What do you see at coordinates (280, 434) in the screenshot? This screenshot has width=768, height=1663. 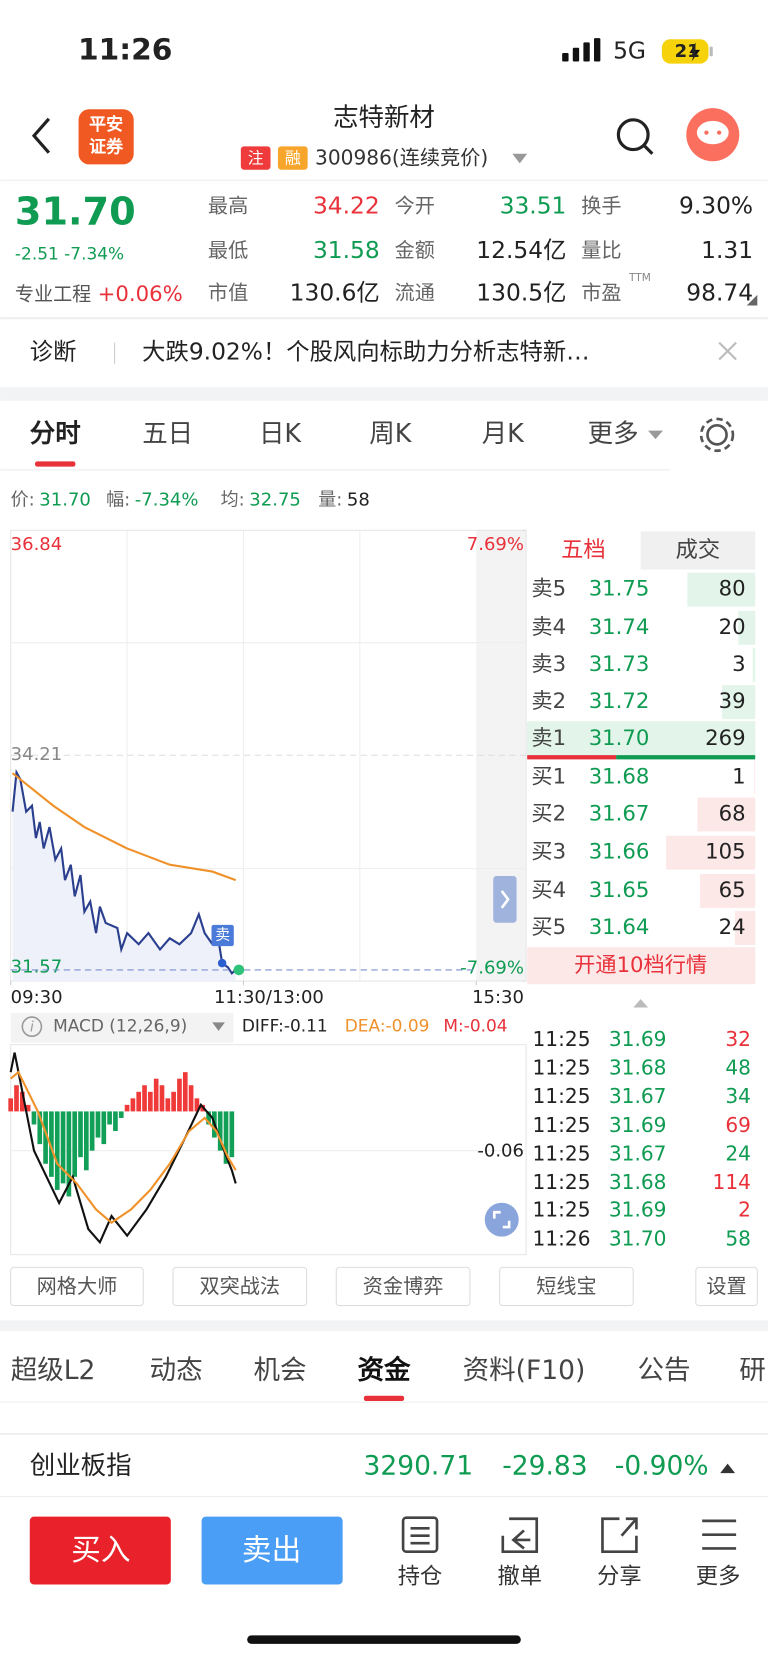 I see `chart-tab: 日K` at bounding box center [280, 434].